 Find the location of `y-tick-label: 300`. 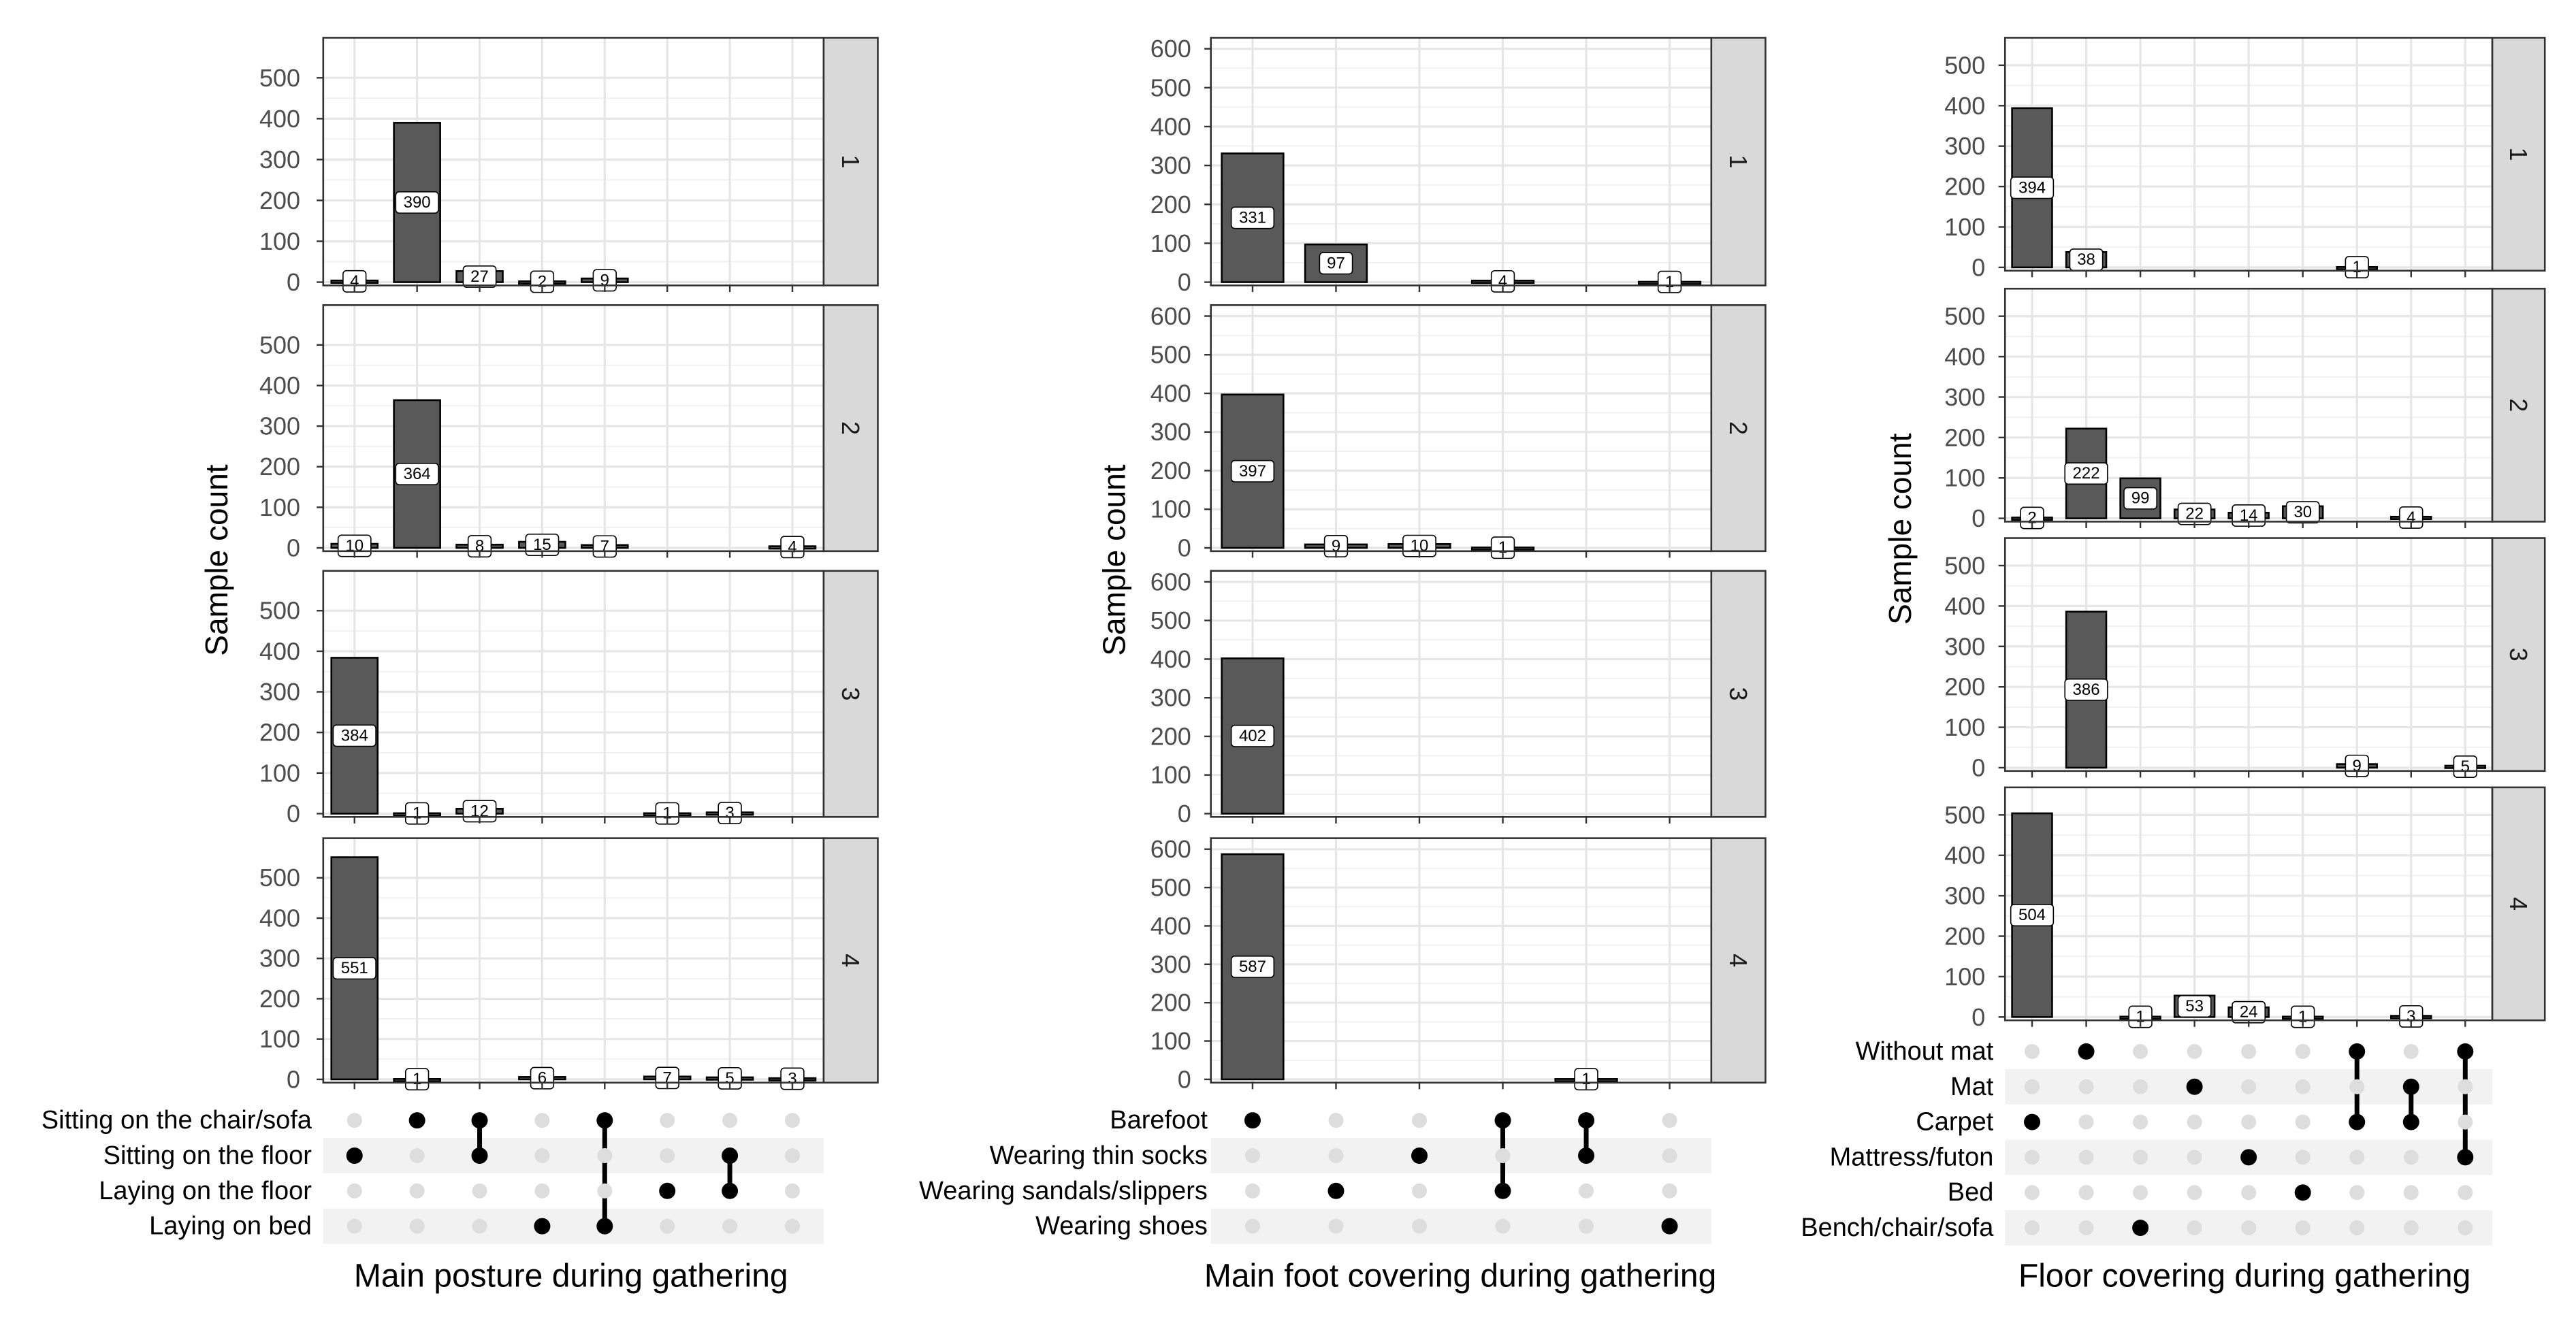

y-tick-label: 300 is located at coordinates (1171, 964).